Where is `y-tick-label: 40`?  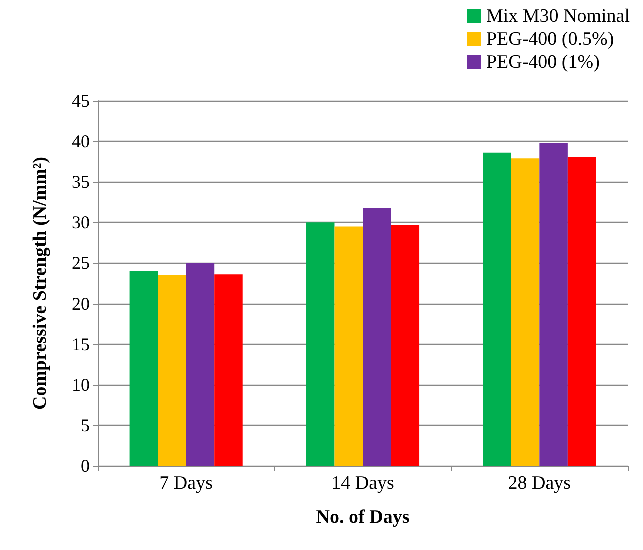
y-tick-label: 40 is located at coordinates (81, 142).